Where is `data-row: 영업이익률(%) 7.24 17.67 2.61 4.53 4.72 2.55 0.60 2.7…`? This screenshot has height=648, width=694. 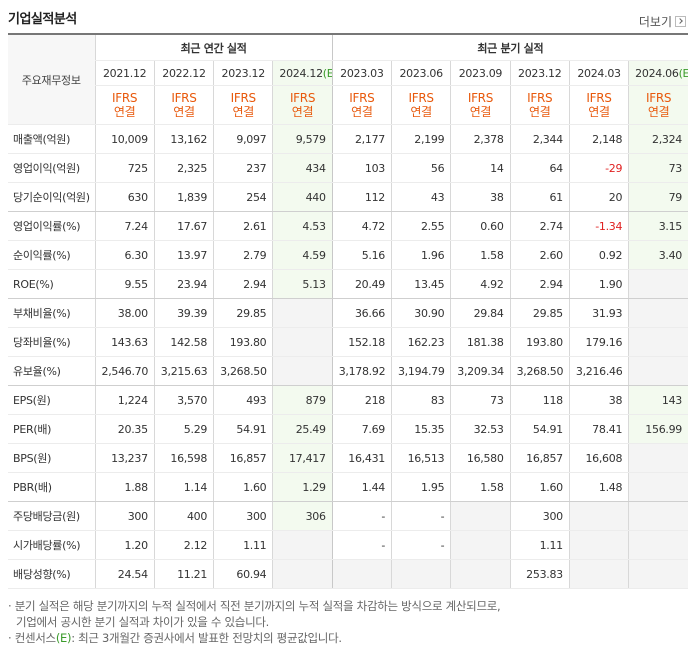
data-row: 영업이익률(%) 7.24 17.67 2.61 4.53 4.72 2.55 0.60 2.7… is located at coordinates (348, 226).